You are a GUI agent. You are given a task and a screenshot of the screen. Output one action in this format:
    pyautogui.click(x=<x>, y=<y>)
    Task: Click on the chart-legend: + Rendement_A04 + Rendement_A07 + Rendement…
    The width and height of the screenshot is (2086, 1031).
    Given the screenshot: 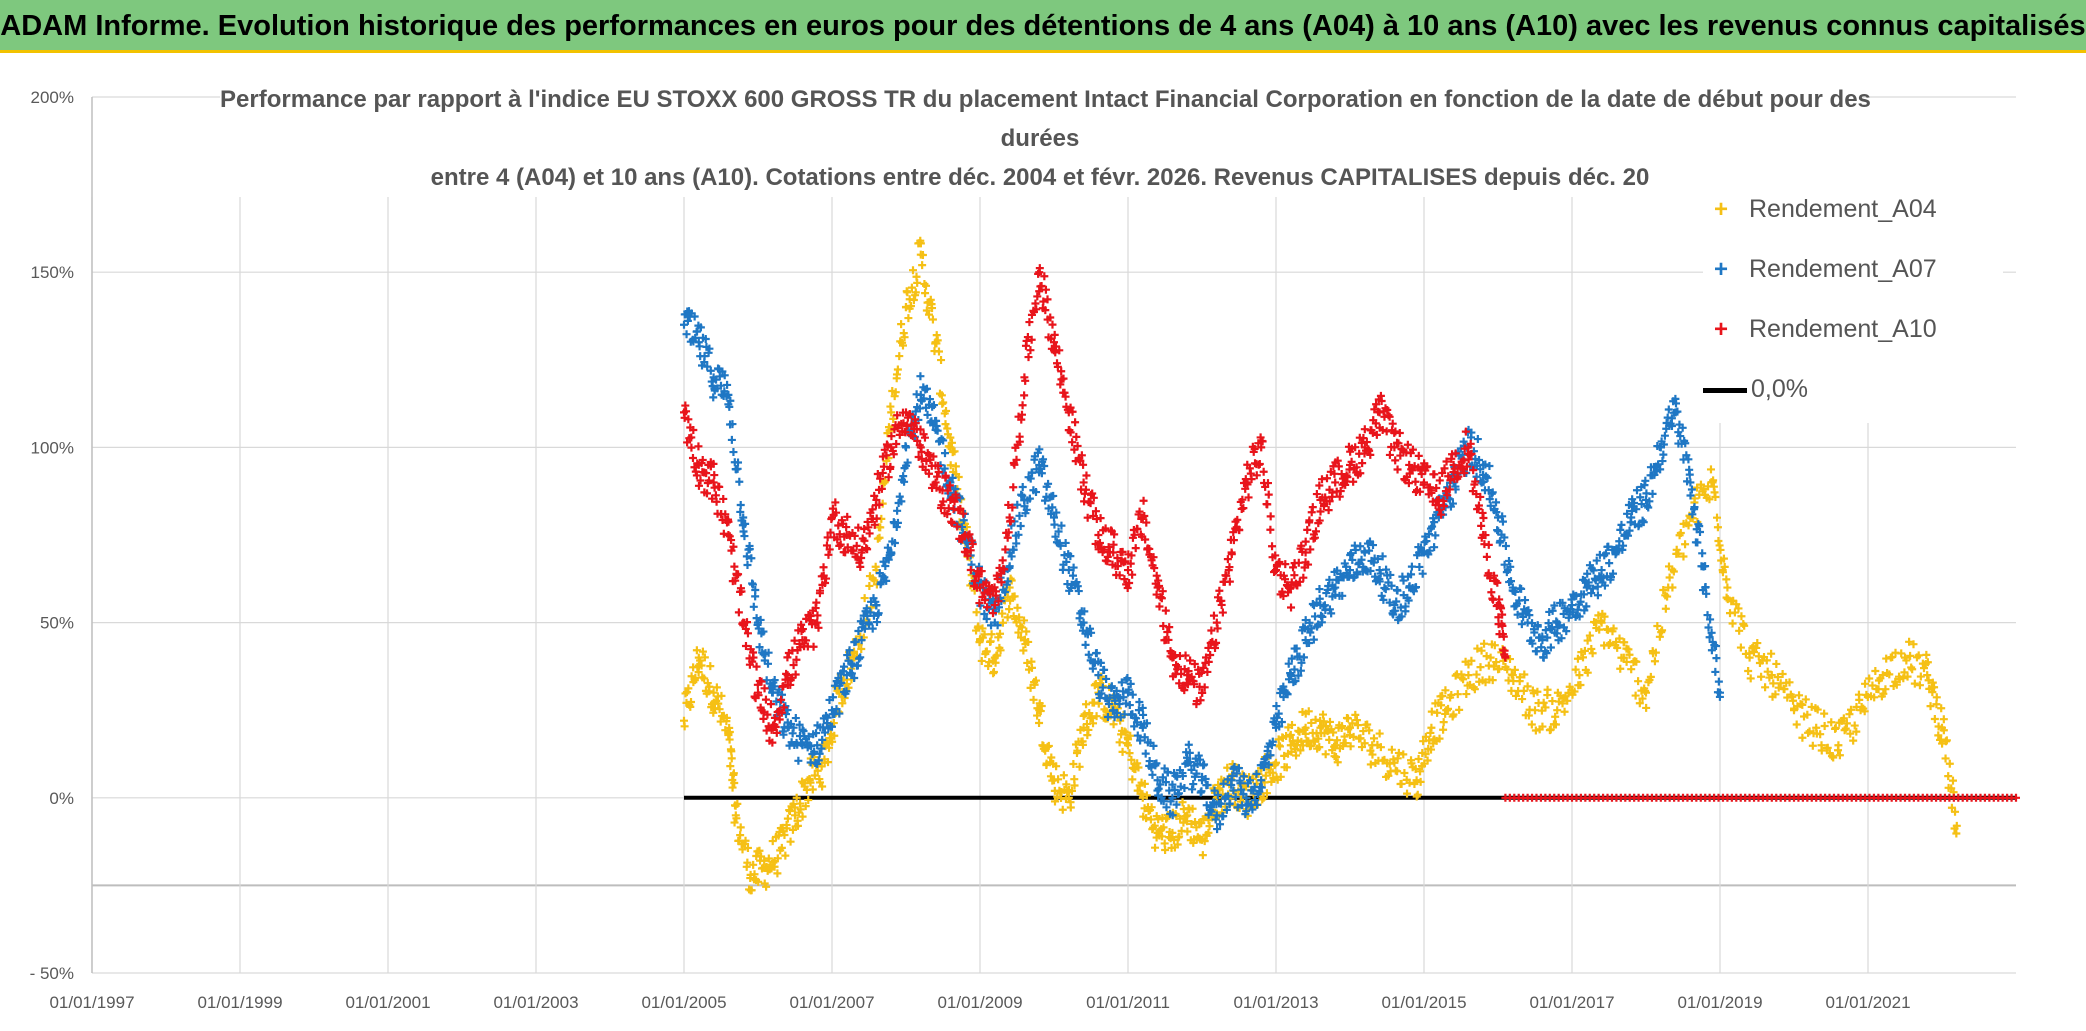 What is the action you would take?
    pyautogui.click(x=1853, y=303)
    